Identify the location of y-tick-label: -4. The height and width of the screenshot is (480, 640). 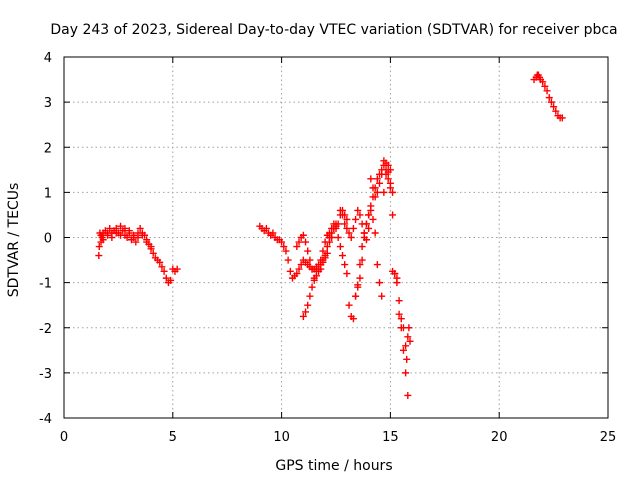
(45, 419).